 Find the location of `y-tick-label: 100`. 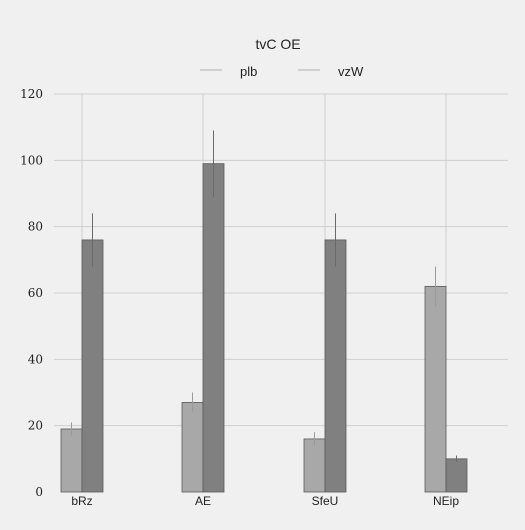

y-tick-label: 100 is located at coordinates (31, 160).